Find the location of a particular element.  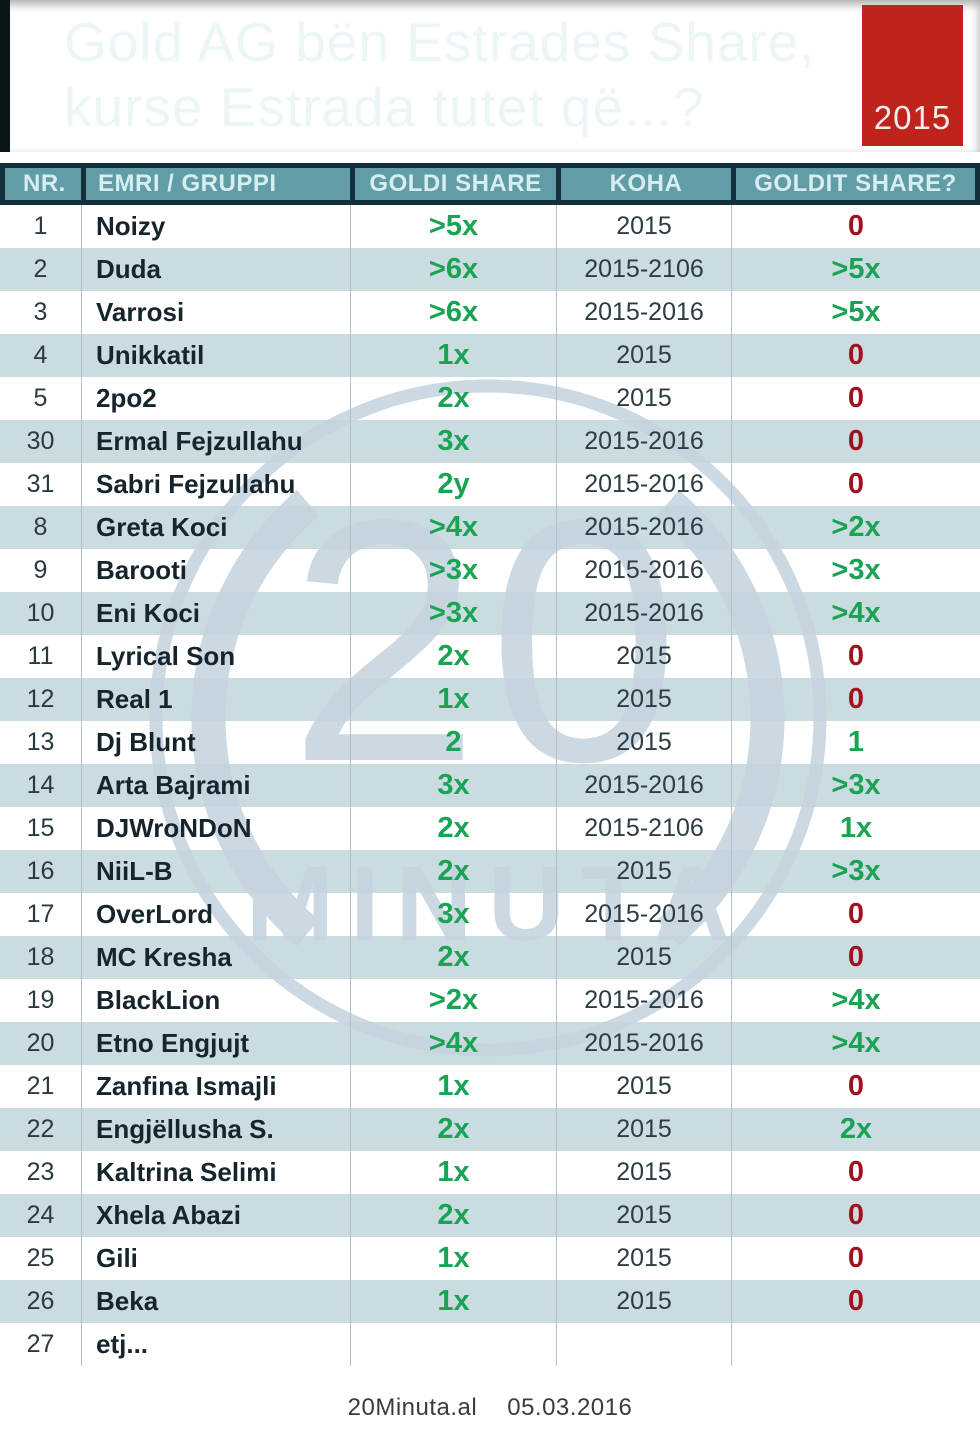

cell-nr: 9 is located at coordinates (40, 570).